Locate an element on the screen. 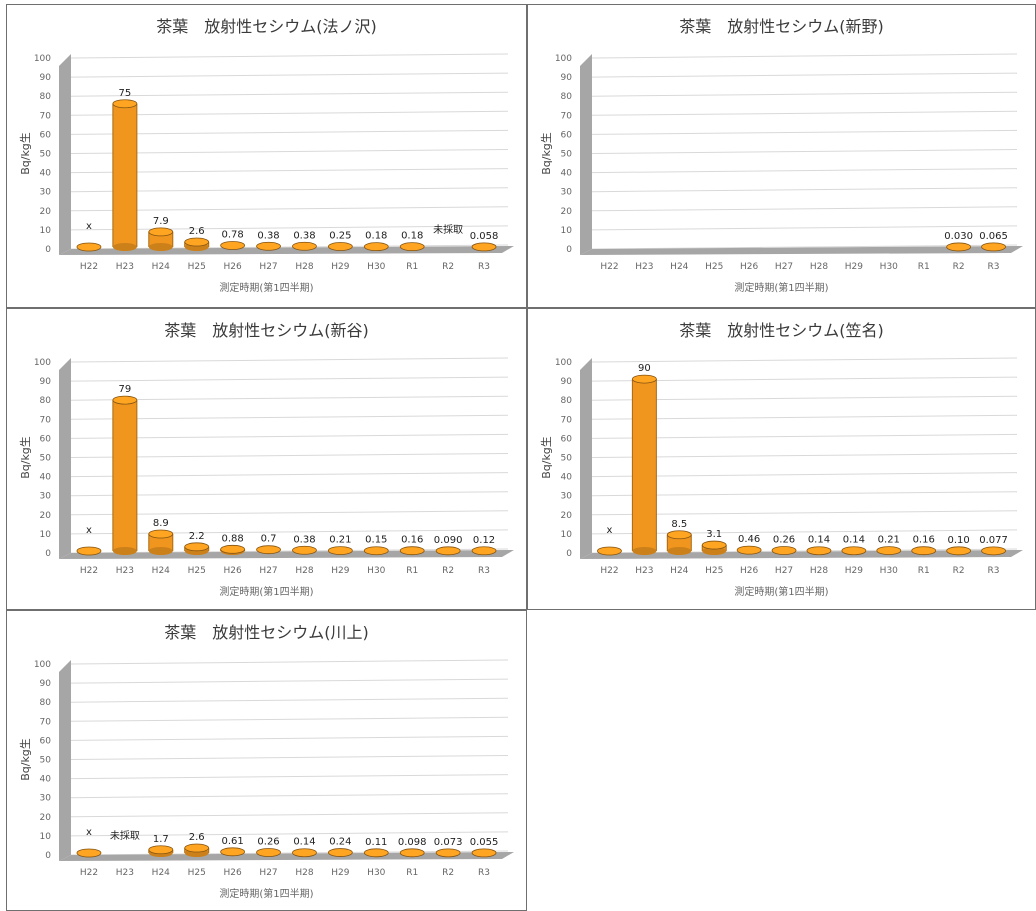 The height and width of the screenshot is (911, 1036). data-label: 0.16 is located at coordinates (412, 540).